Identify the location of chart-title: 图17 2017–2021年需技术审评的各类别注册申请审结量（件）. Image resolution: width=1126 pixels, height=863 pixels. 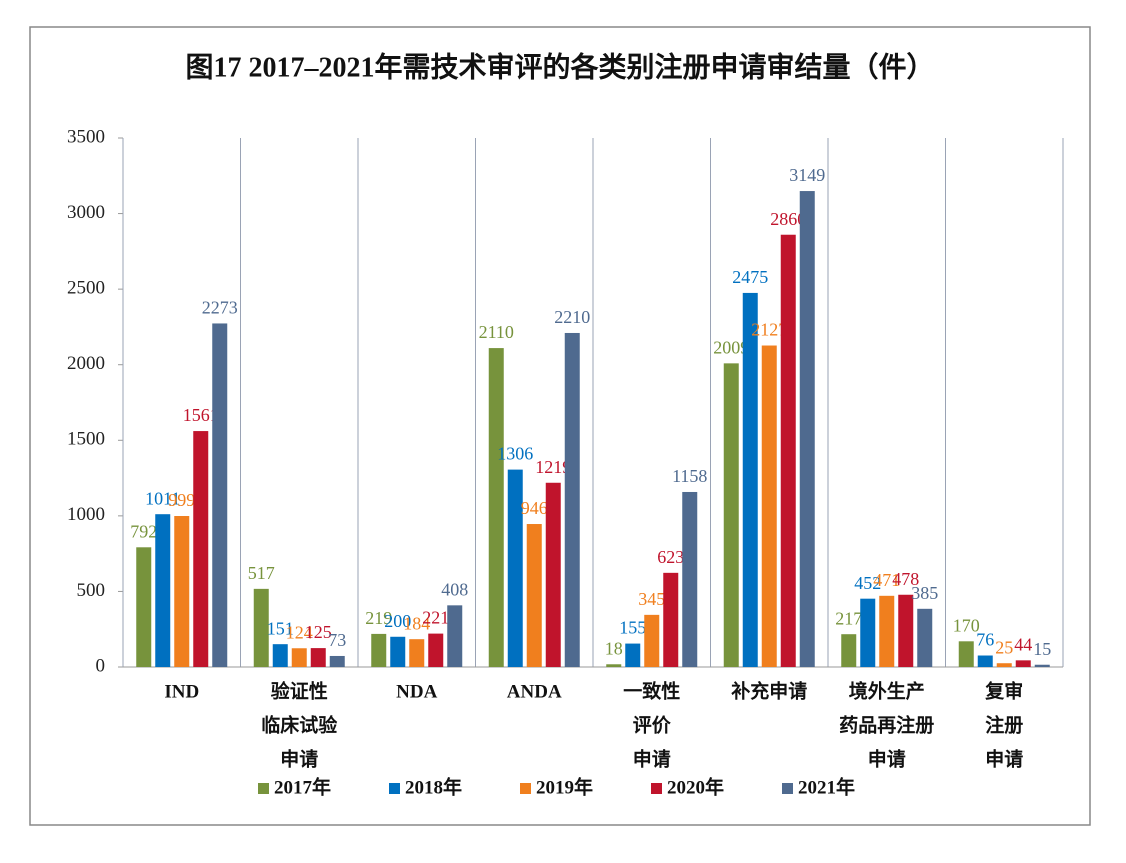
(559, 66).